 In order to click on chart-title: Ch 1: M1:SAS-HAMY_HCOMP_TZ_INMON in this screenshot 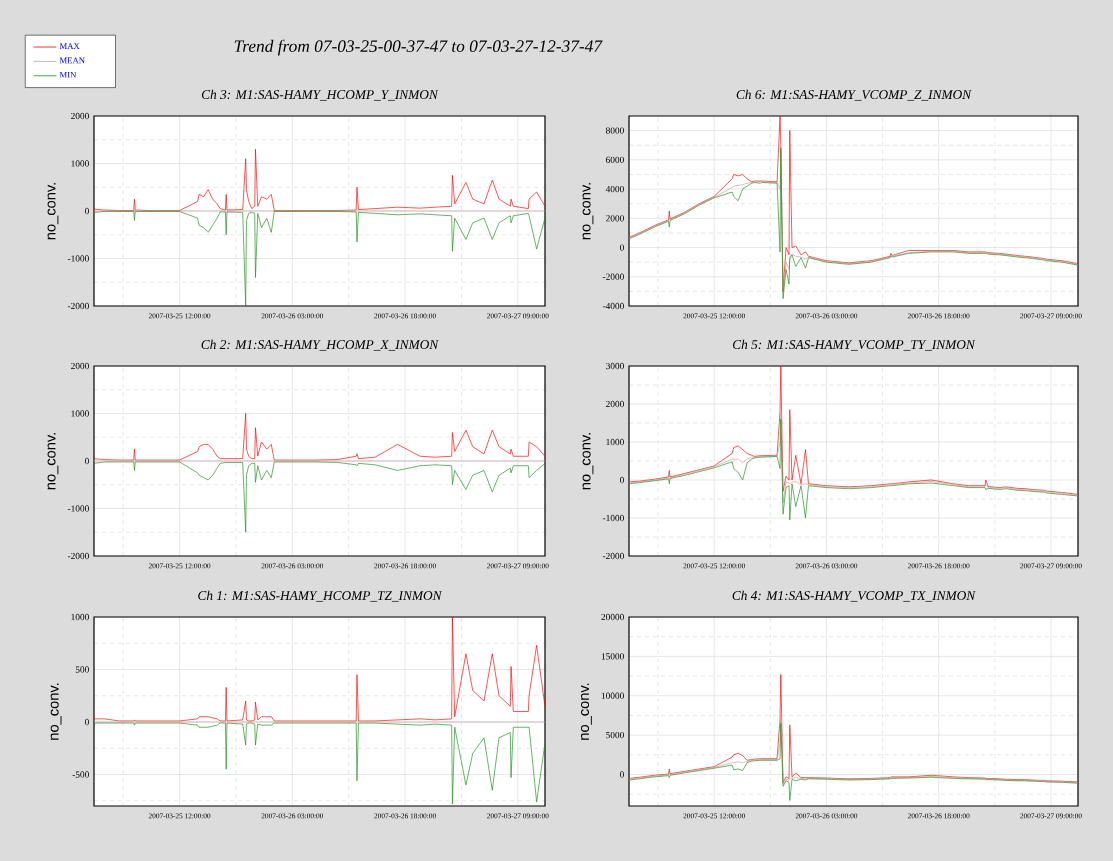, I will do `click(320, 596)`.